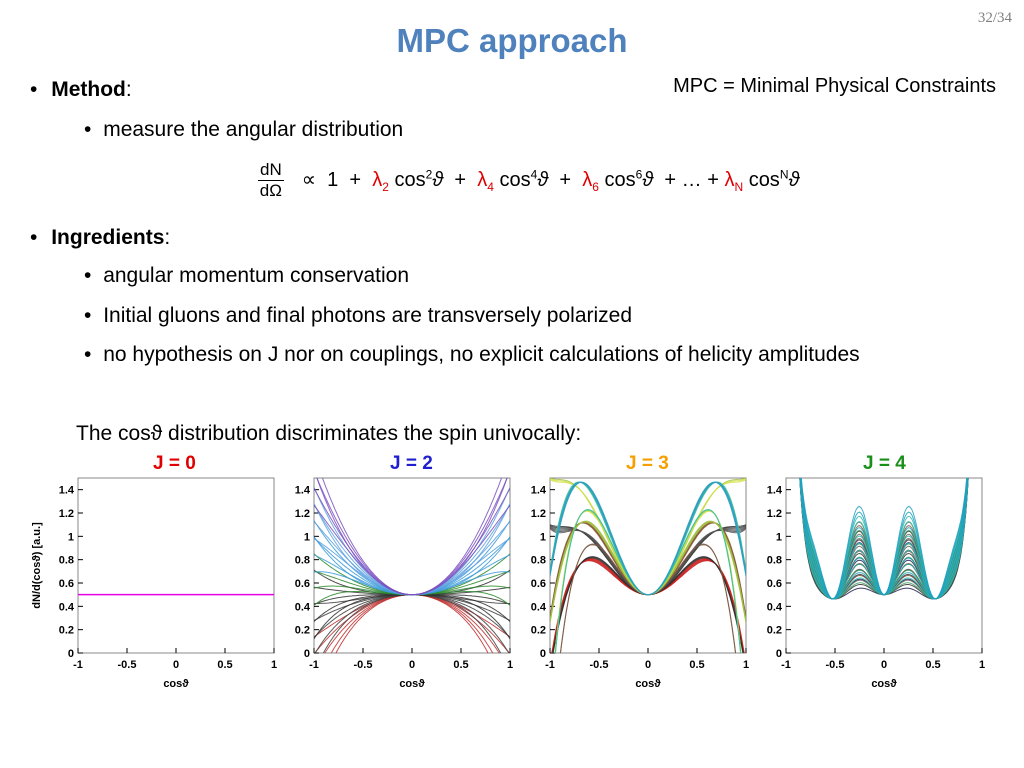 The height and width of the screenshot is (768, 1024). I want to click on j3-label: J = 3, so click(647, 463).